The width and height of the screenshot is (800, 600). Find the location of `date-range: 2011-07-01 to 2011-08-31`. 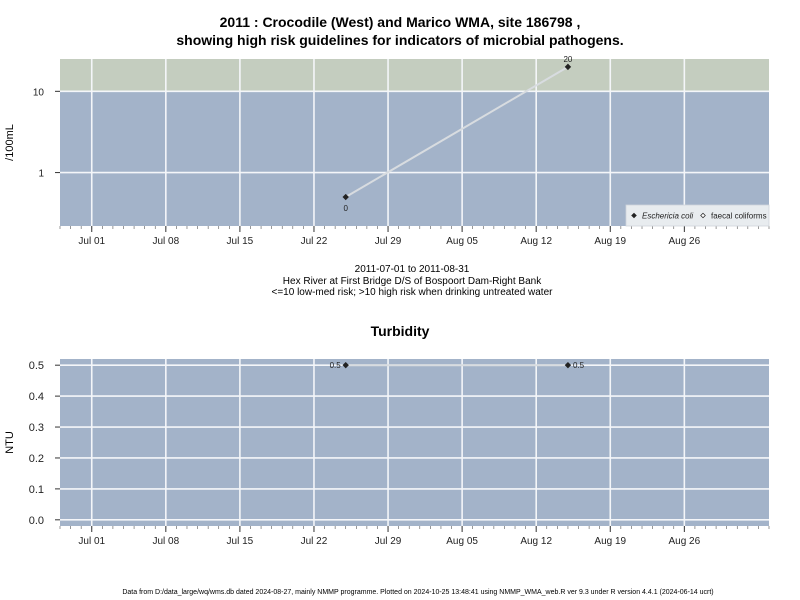

date-range: 2011-07-01 to 2011-08-31 is located at coordinates (412, 269).